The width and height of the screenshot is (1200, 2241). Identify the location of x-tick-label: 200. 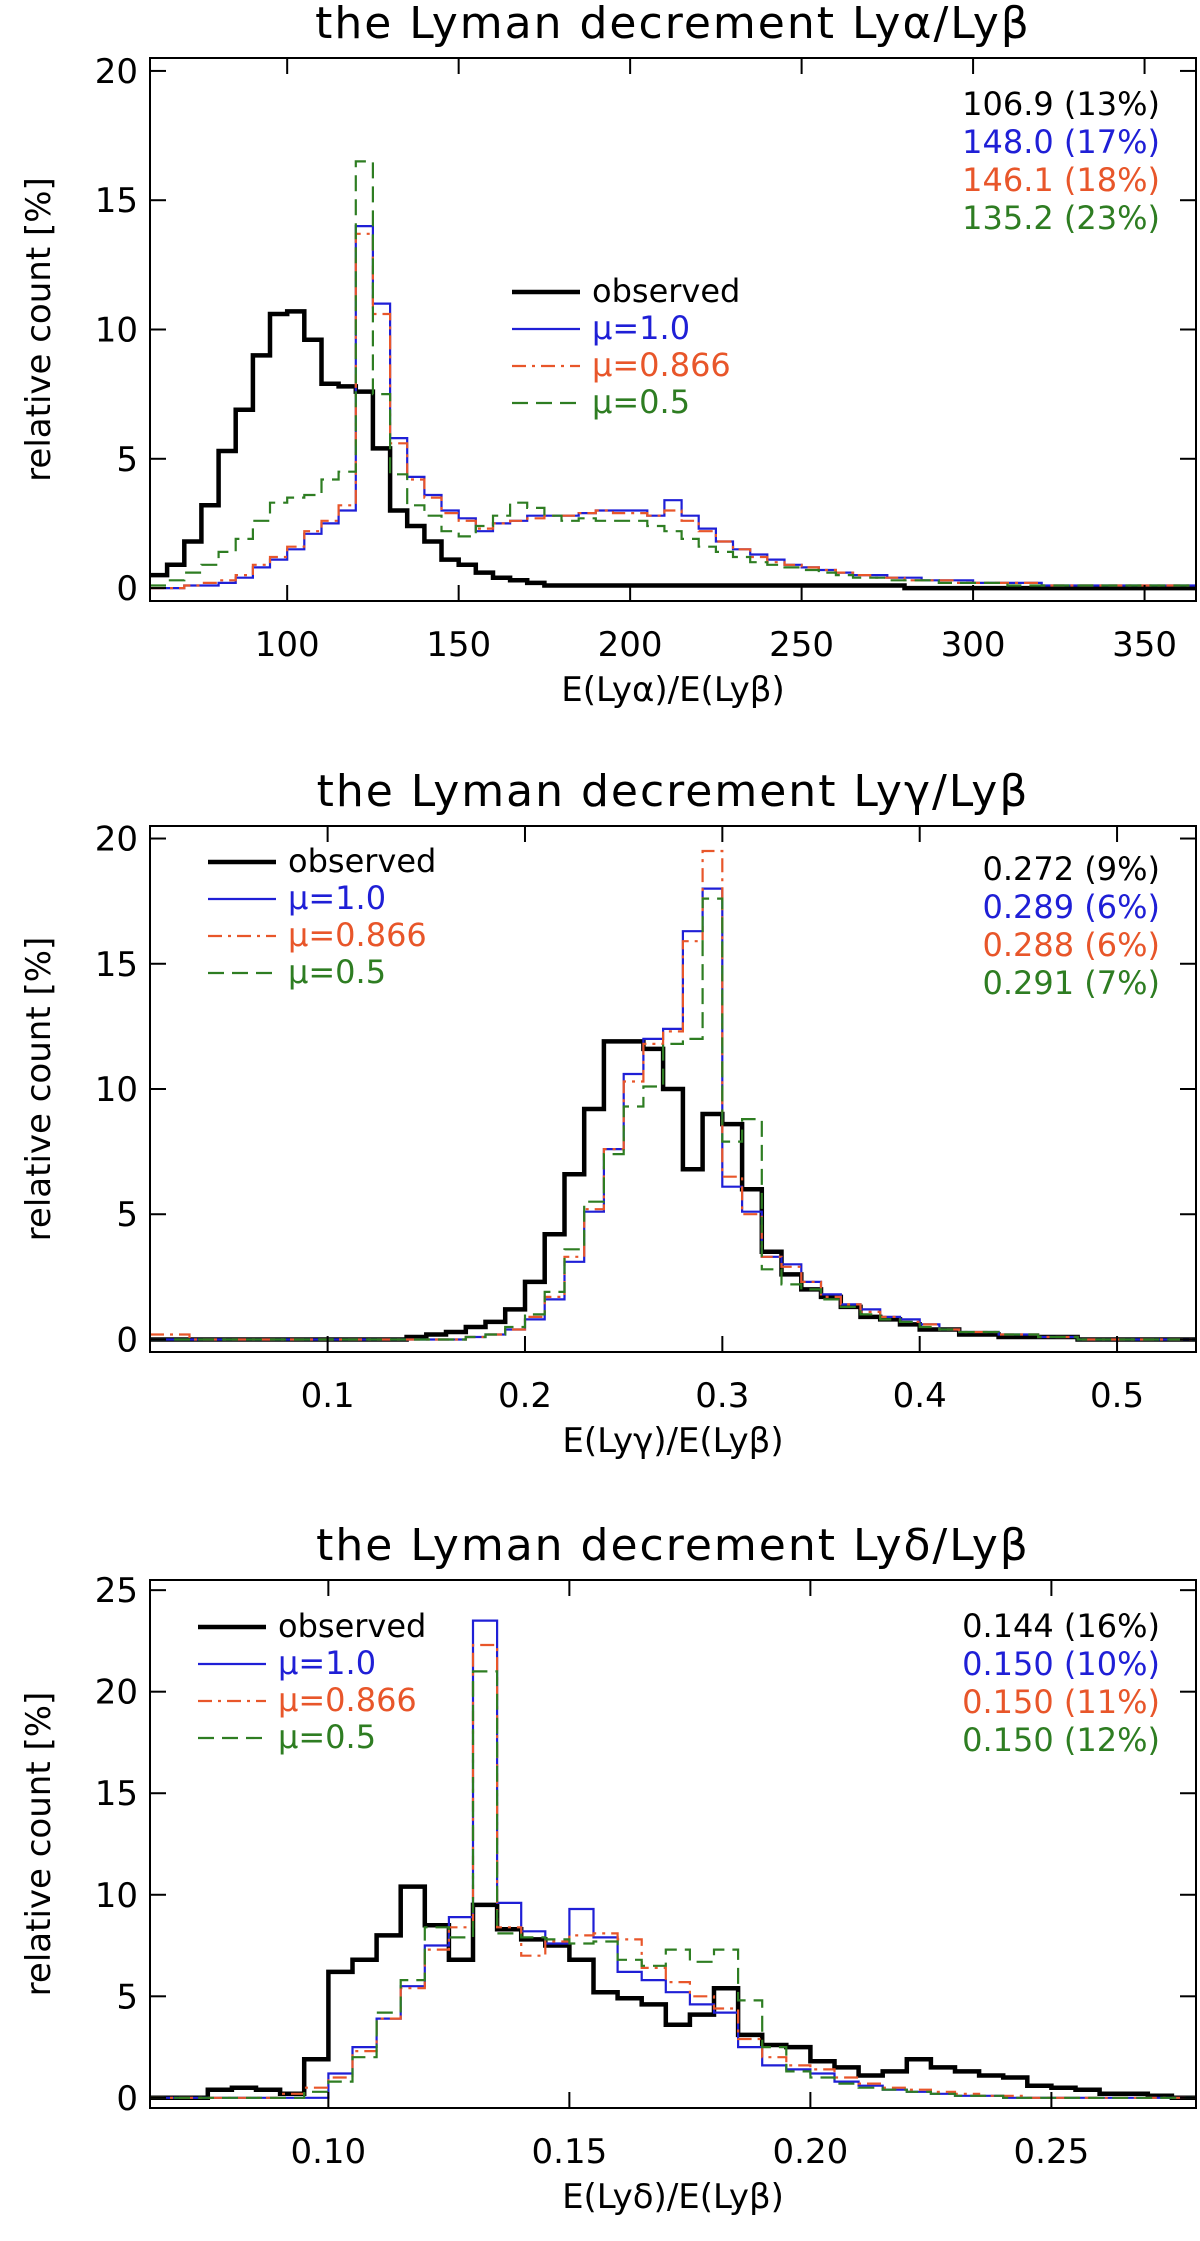
(630, 645).